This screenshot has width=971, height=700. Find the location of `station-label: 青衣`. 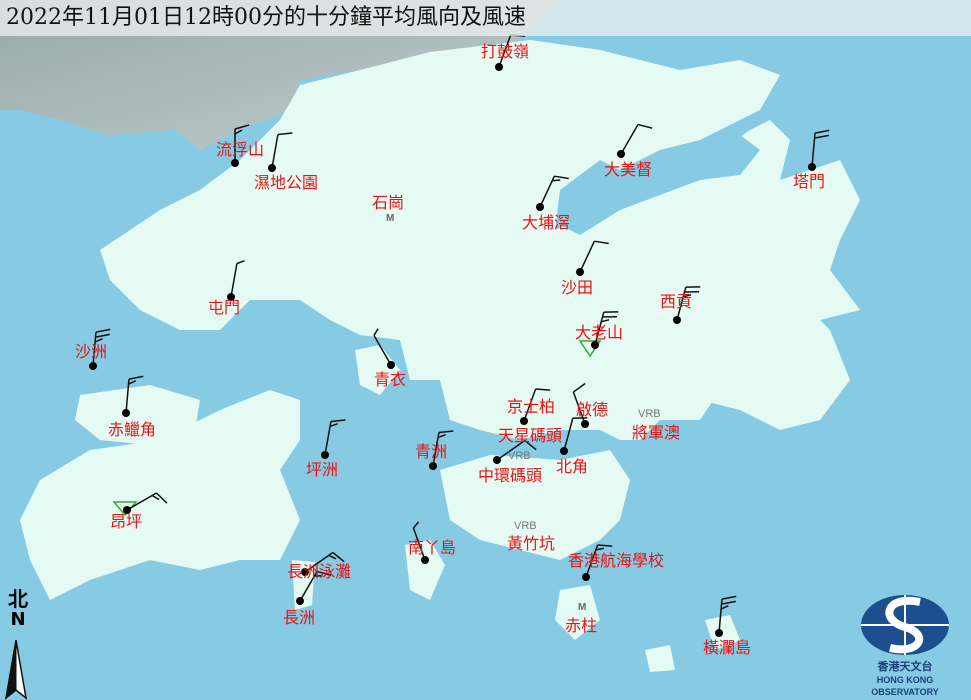

station-label: 青衣 is located at coordinates (390, 379).